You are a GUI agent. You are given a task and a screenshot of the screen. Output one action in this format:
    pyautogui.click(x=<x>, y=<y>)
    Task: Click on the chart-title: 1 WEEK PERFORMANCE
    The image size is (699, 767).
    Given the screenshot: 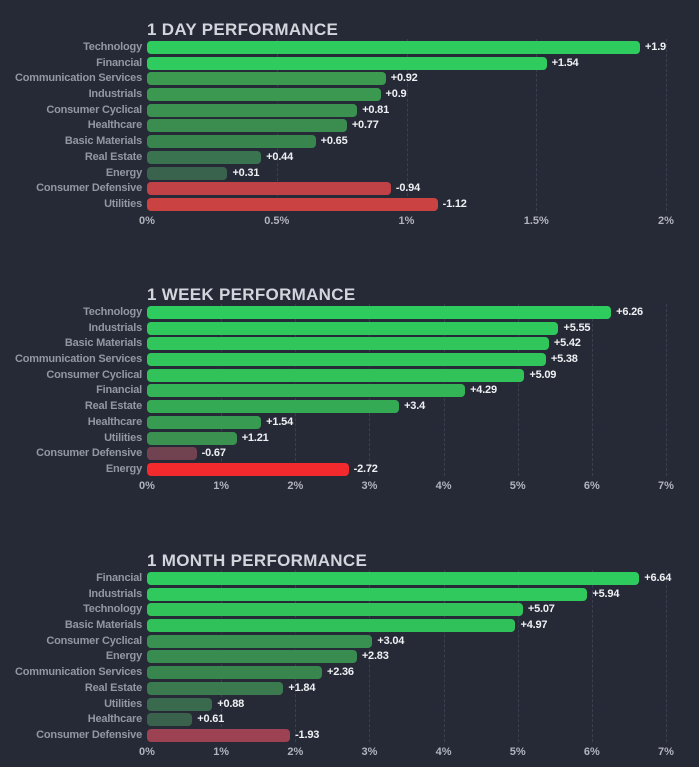 What is the action you would take?
    pyautogui.click(x=251, y=295)
    